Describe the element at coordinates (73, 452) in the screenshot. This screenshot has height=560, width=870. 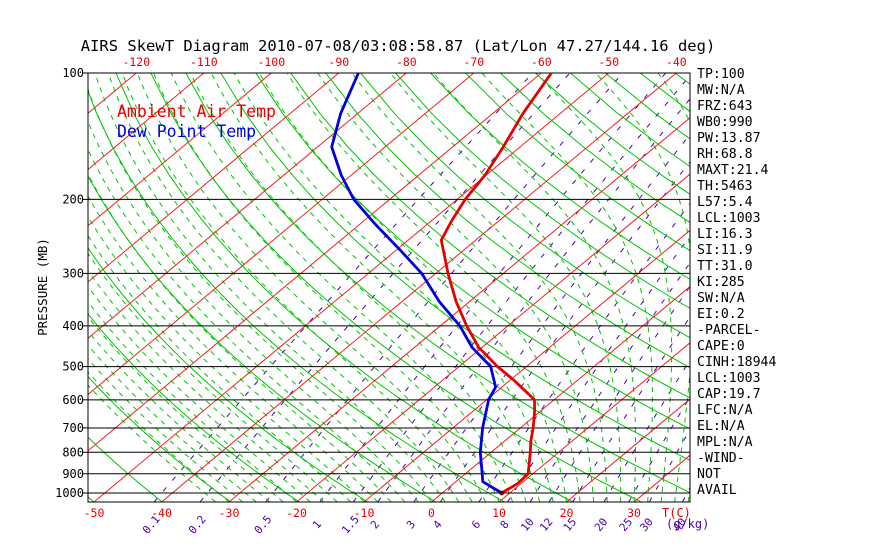
I see `pressure-tick-label: 800` at that location.